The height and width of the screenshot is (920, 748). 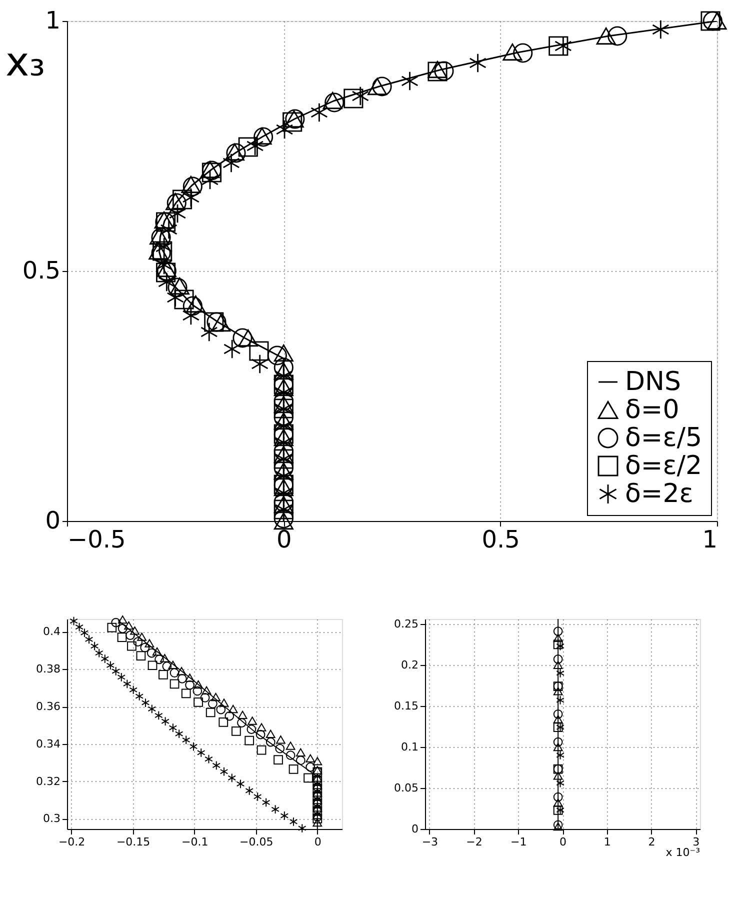 I want to click on y-tick-label: 0.34, so click(x=48, y=743).